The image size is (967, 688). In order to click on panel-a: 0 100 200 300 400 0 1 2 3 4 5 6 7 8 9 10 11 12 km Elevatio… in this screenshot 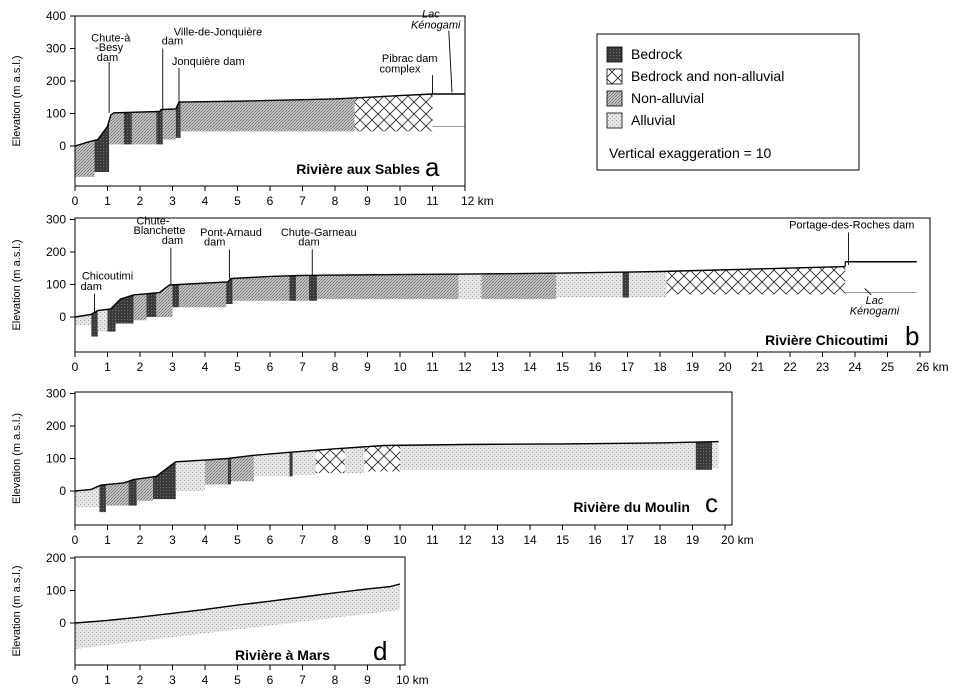, I will do `click(252, 108)`.